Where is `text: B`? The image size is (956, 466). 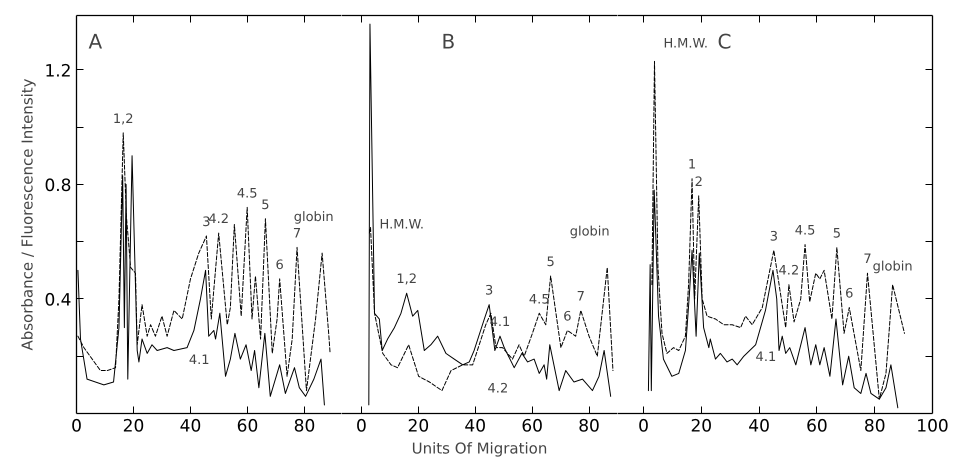
text: B is located at coordinates (449, 42).